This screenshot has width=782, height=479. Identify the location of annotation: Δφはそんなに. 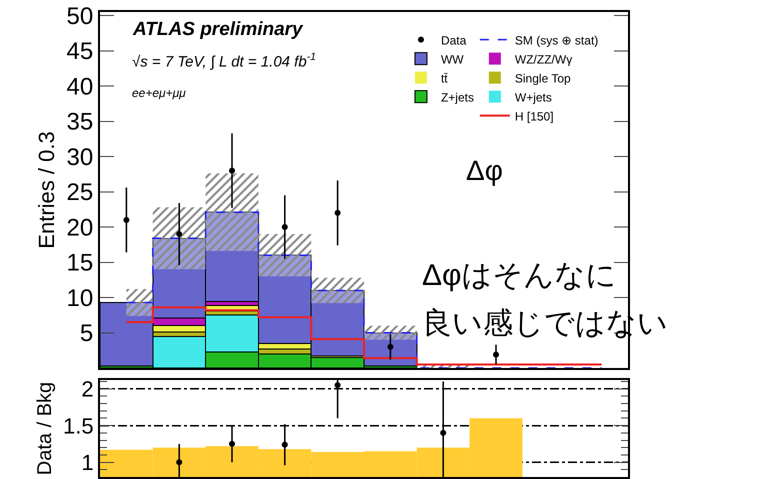
(519, 275).